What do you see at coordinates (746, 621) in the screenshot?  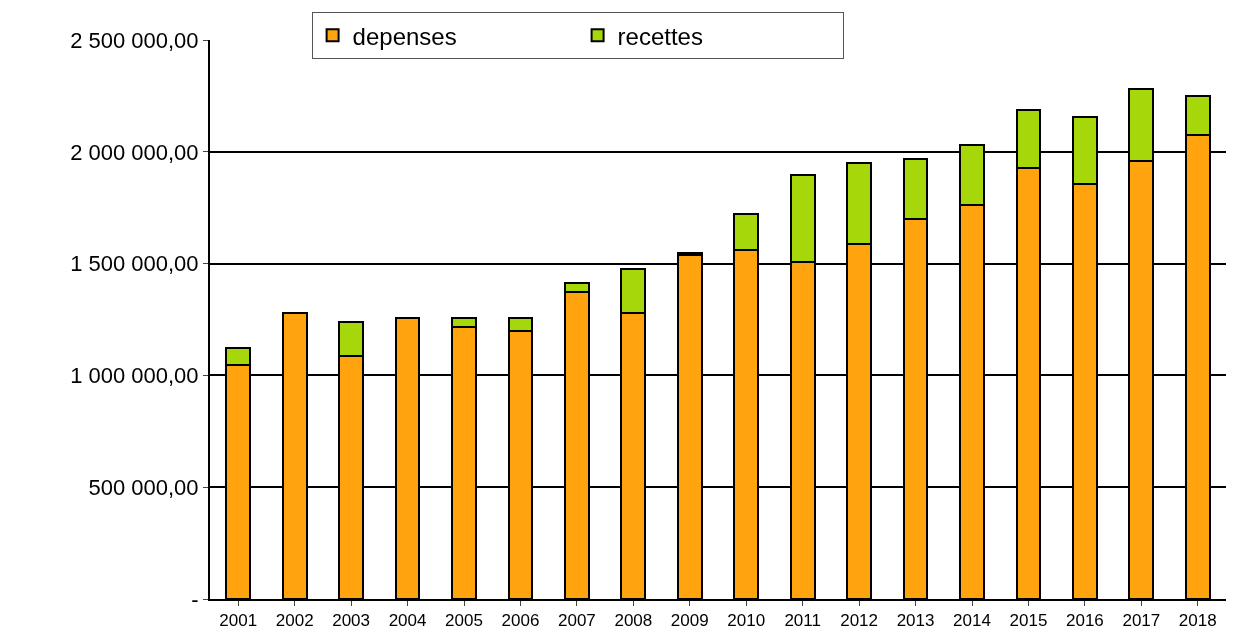 I see `x-tick-label: 2010` at bounding box center [746, 621].